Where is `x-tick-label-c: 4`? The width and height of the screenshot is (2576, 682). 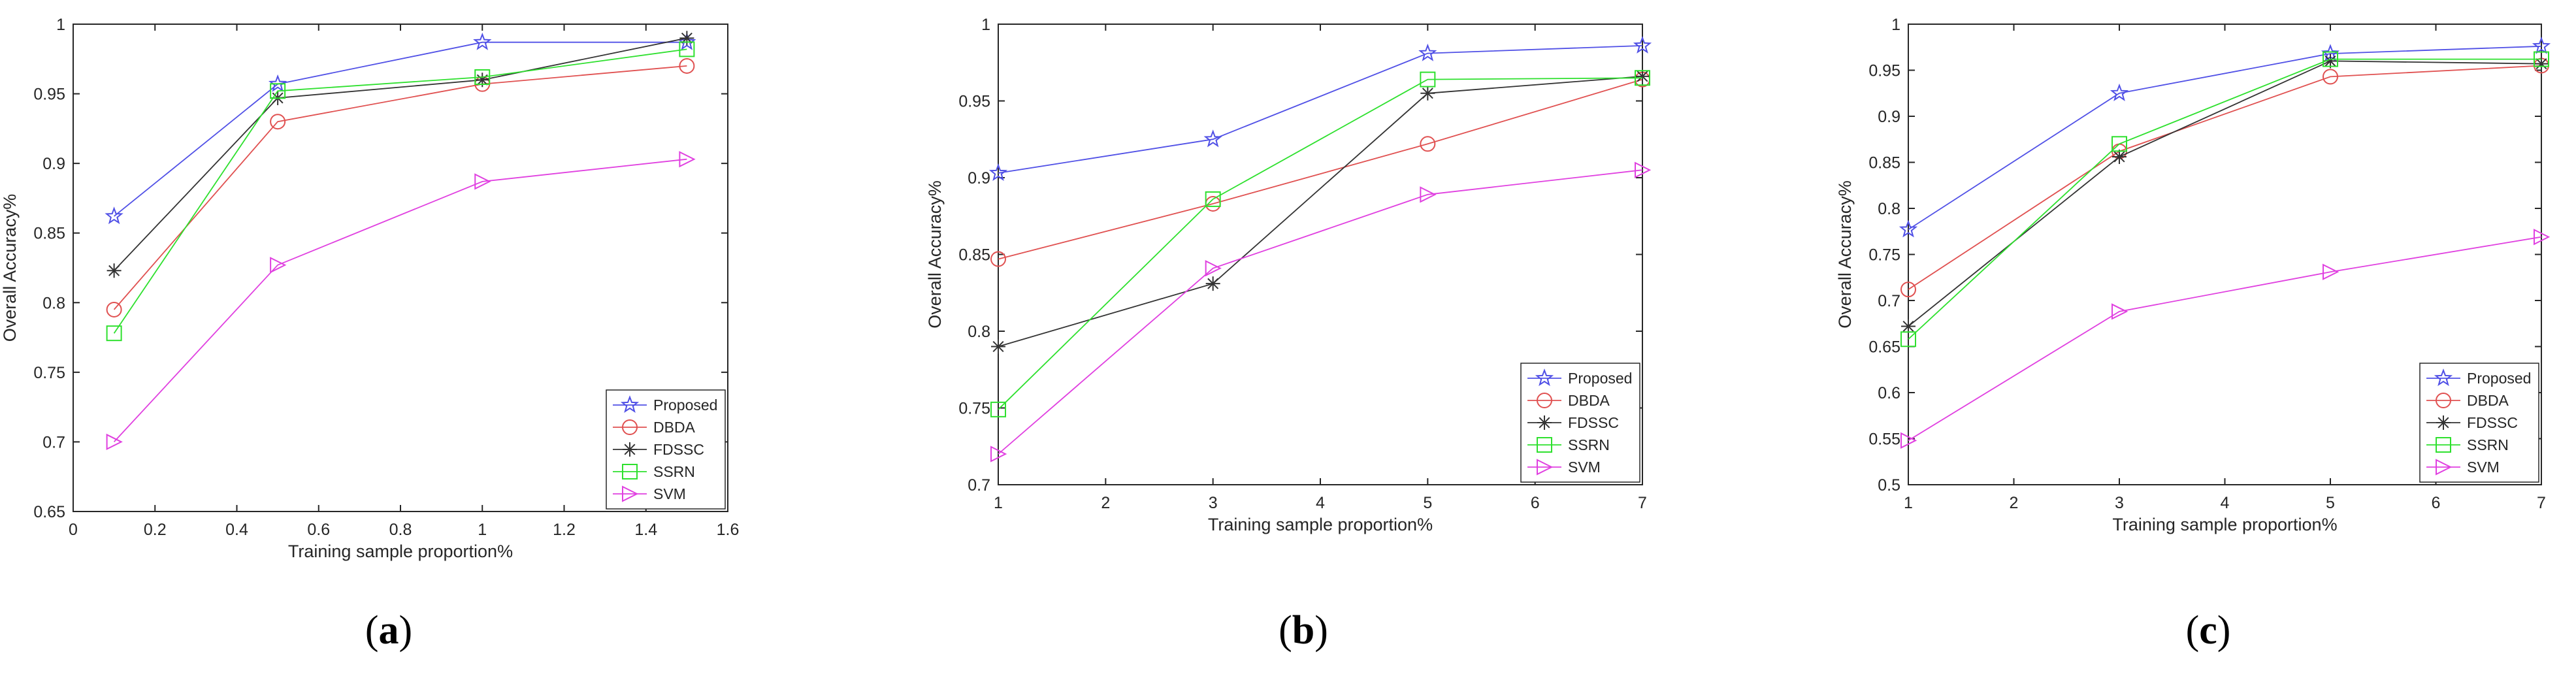 x-tick-label-c: 4 is located at coordinates (2225, 503).